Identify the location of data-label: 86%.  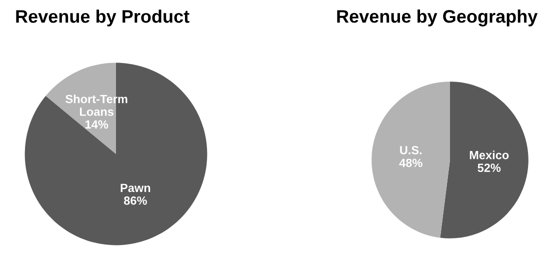
(135, 200).